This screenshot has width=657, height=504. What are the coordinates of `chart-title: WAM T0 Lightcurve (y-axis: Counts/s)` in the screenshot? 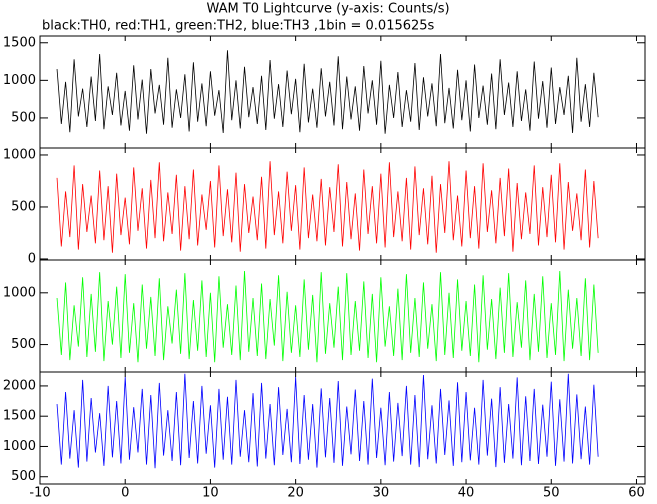 It's located at (327, 9).